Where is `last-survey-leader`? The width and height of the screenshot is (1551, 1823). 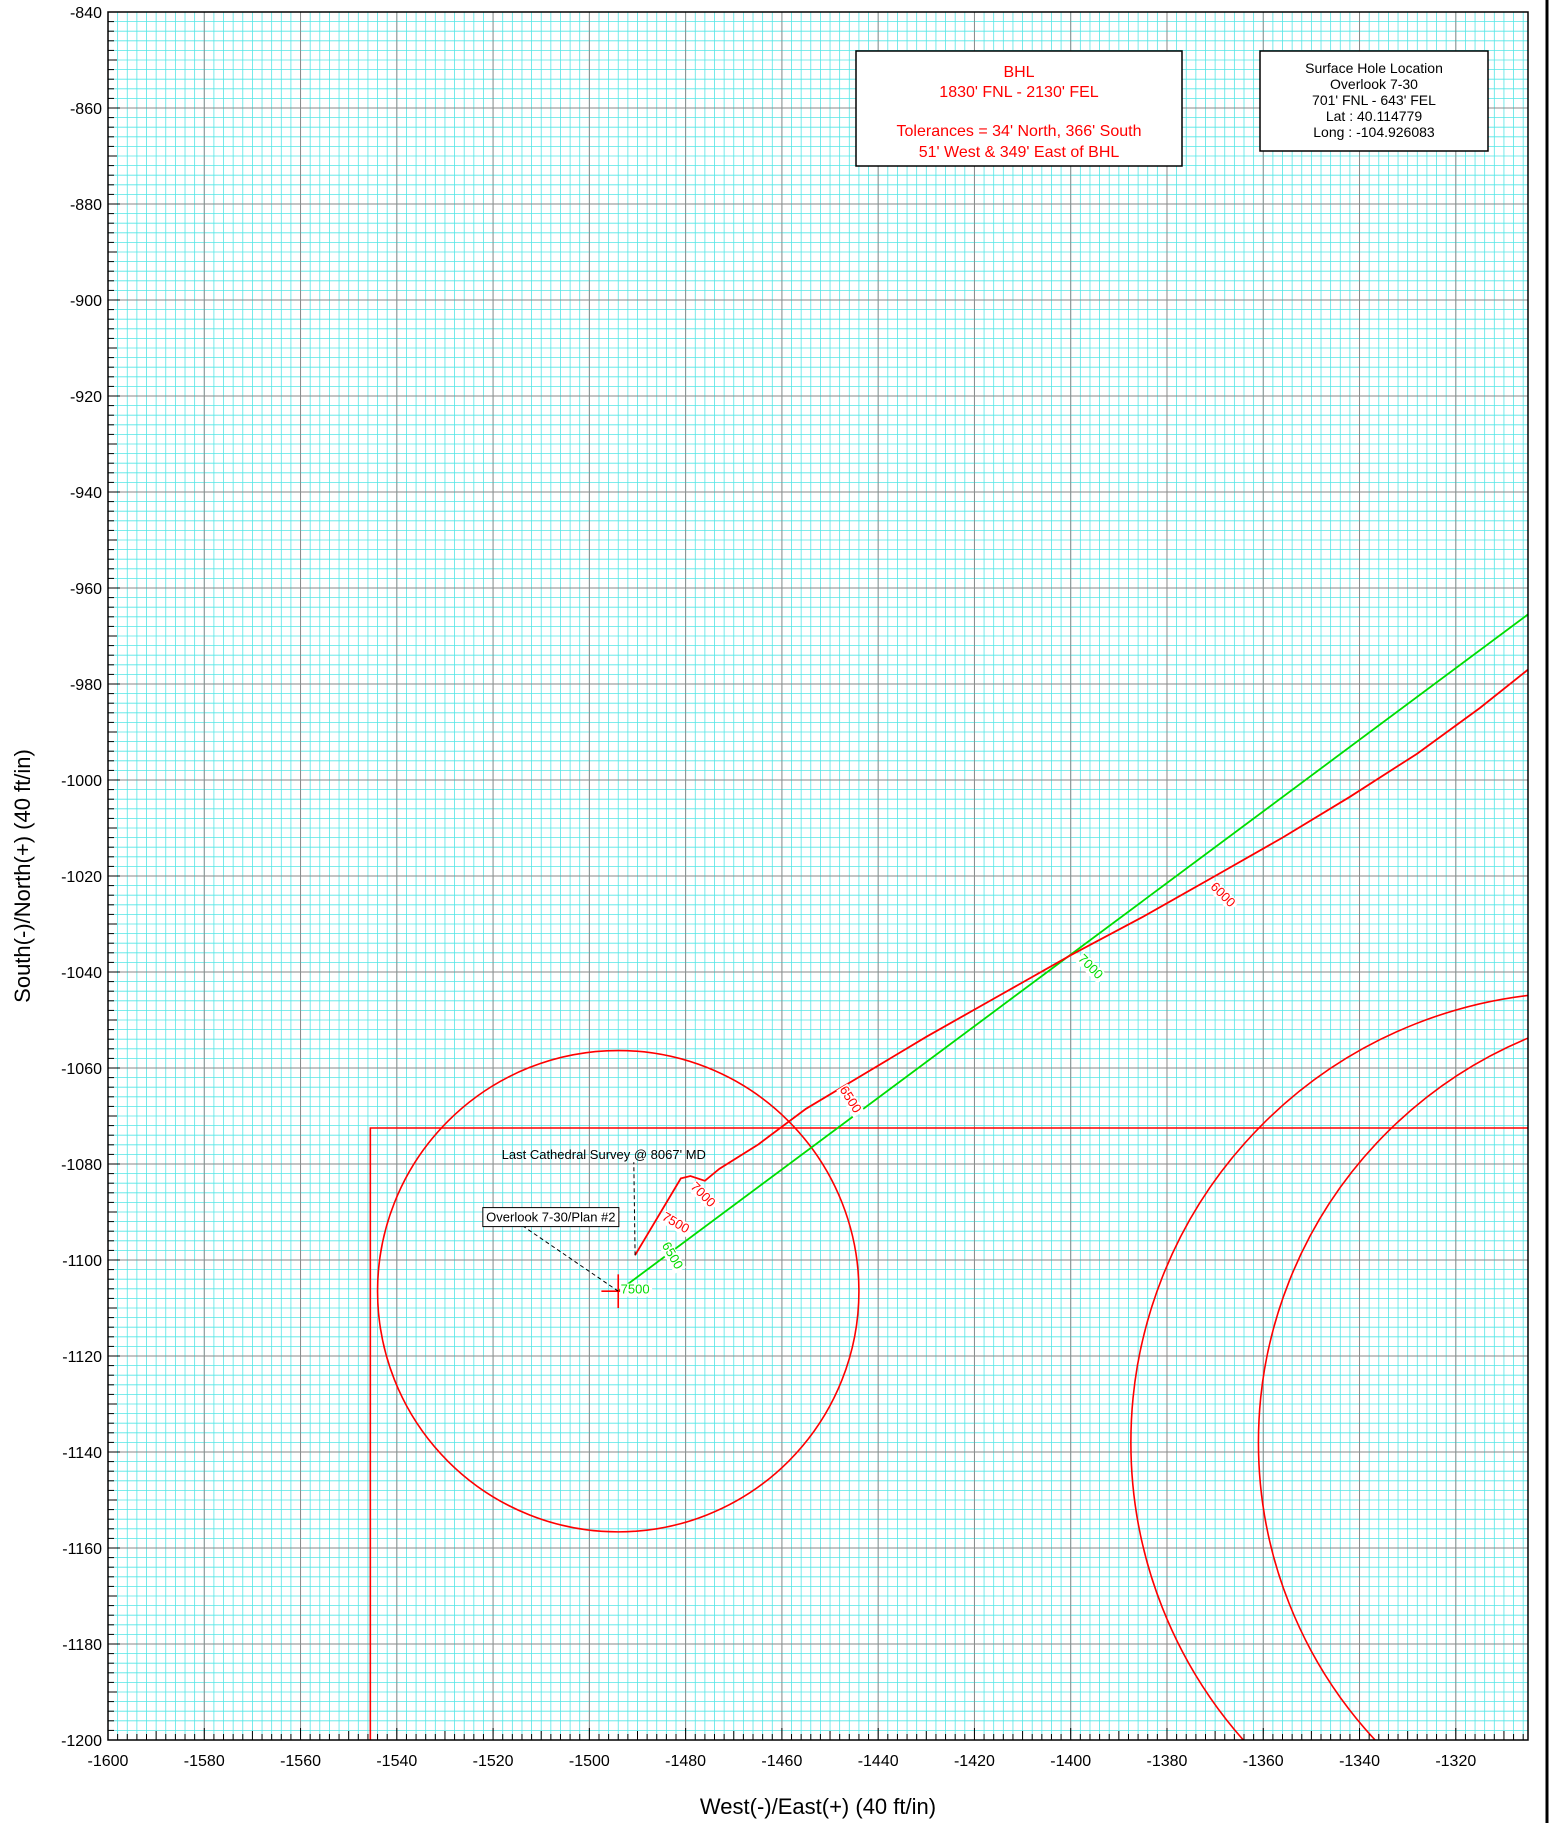
last-survey-leader is located at coordinates (634, 1209).